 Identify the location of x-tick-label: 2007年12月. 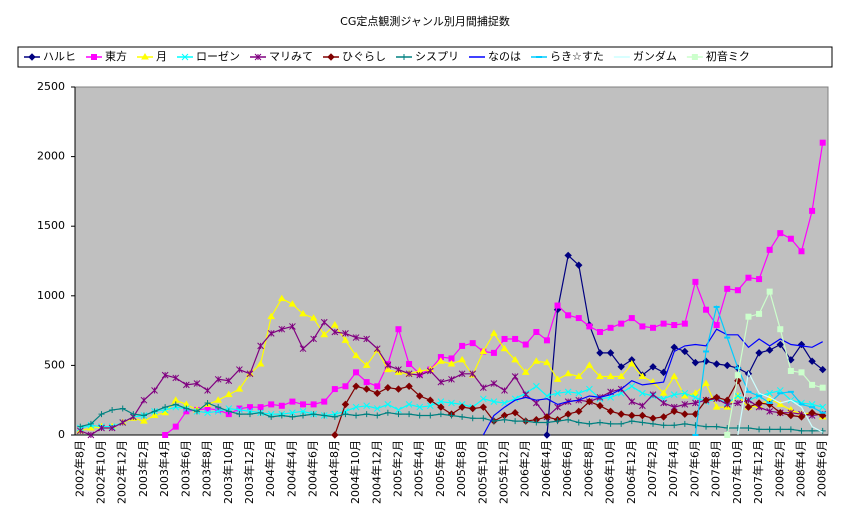
(758, 472).